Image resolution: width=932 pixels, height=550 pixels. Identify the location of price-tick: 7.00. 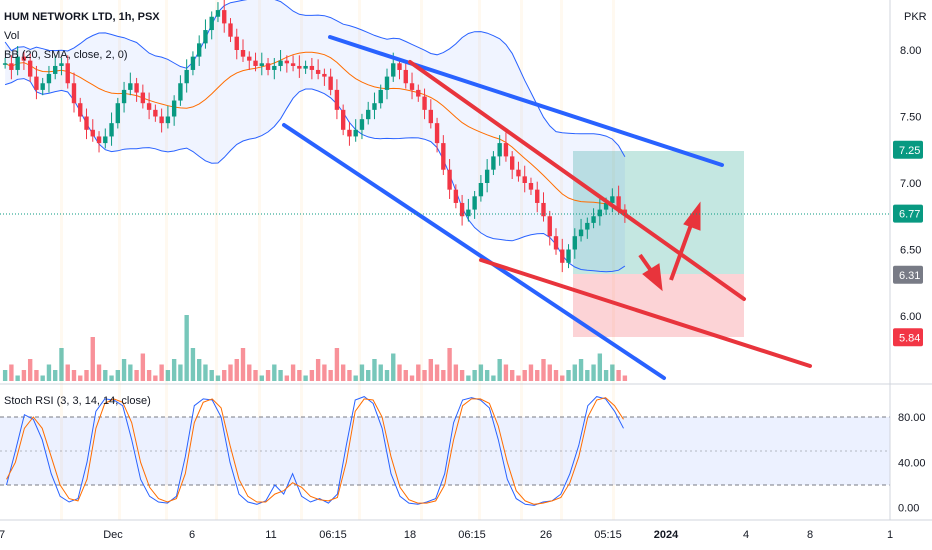
(910, 184).